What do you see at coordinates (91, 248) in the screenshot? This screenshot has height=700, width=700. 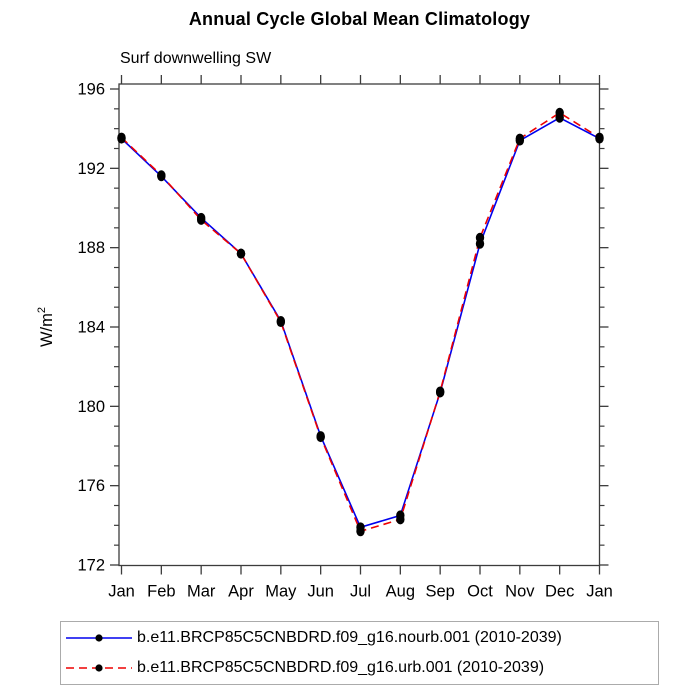 I see `y-tick-label: 188` at bounding box center [91, 248].